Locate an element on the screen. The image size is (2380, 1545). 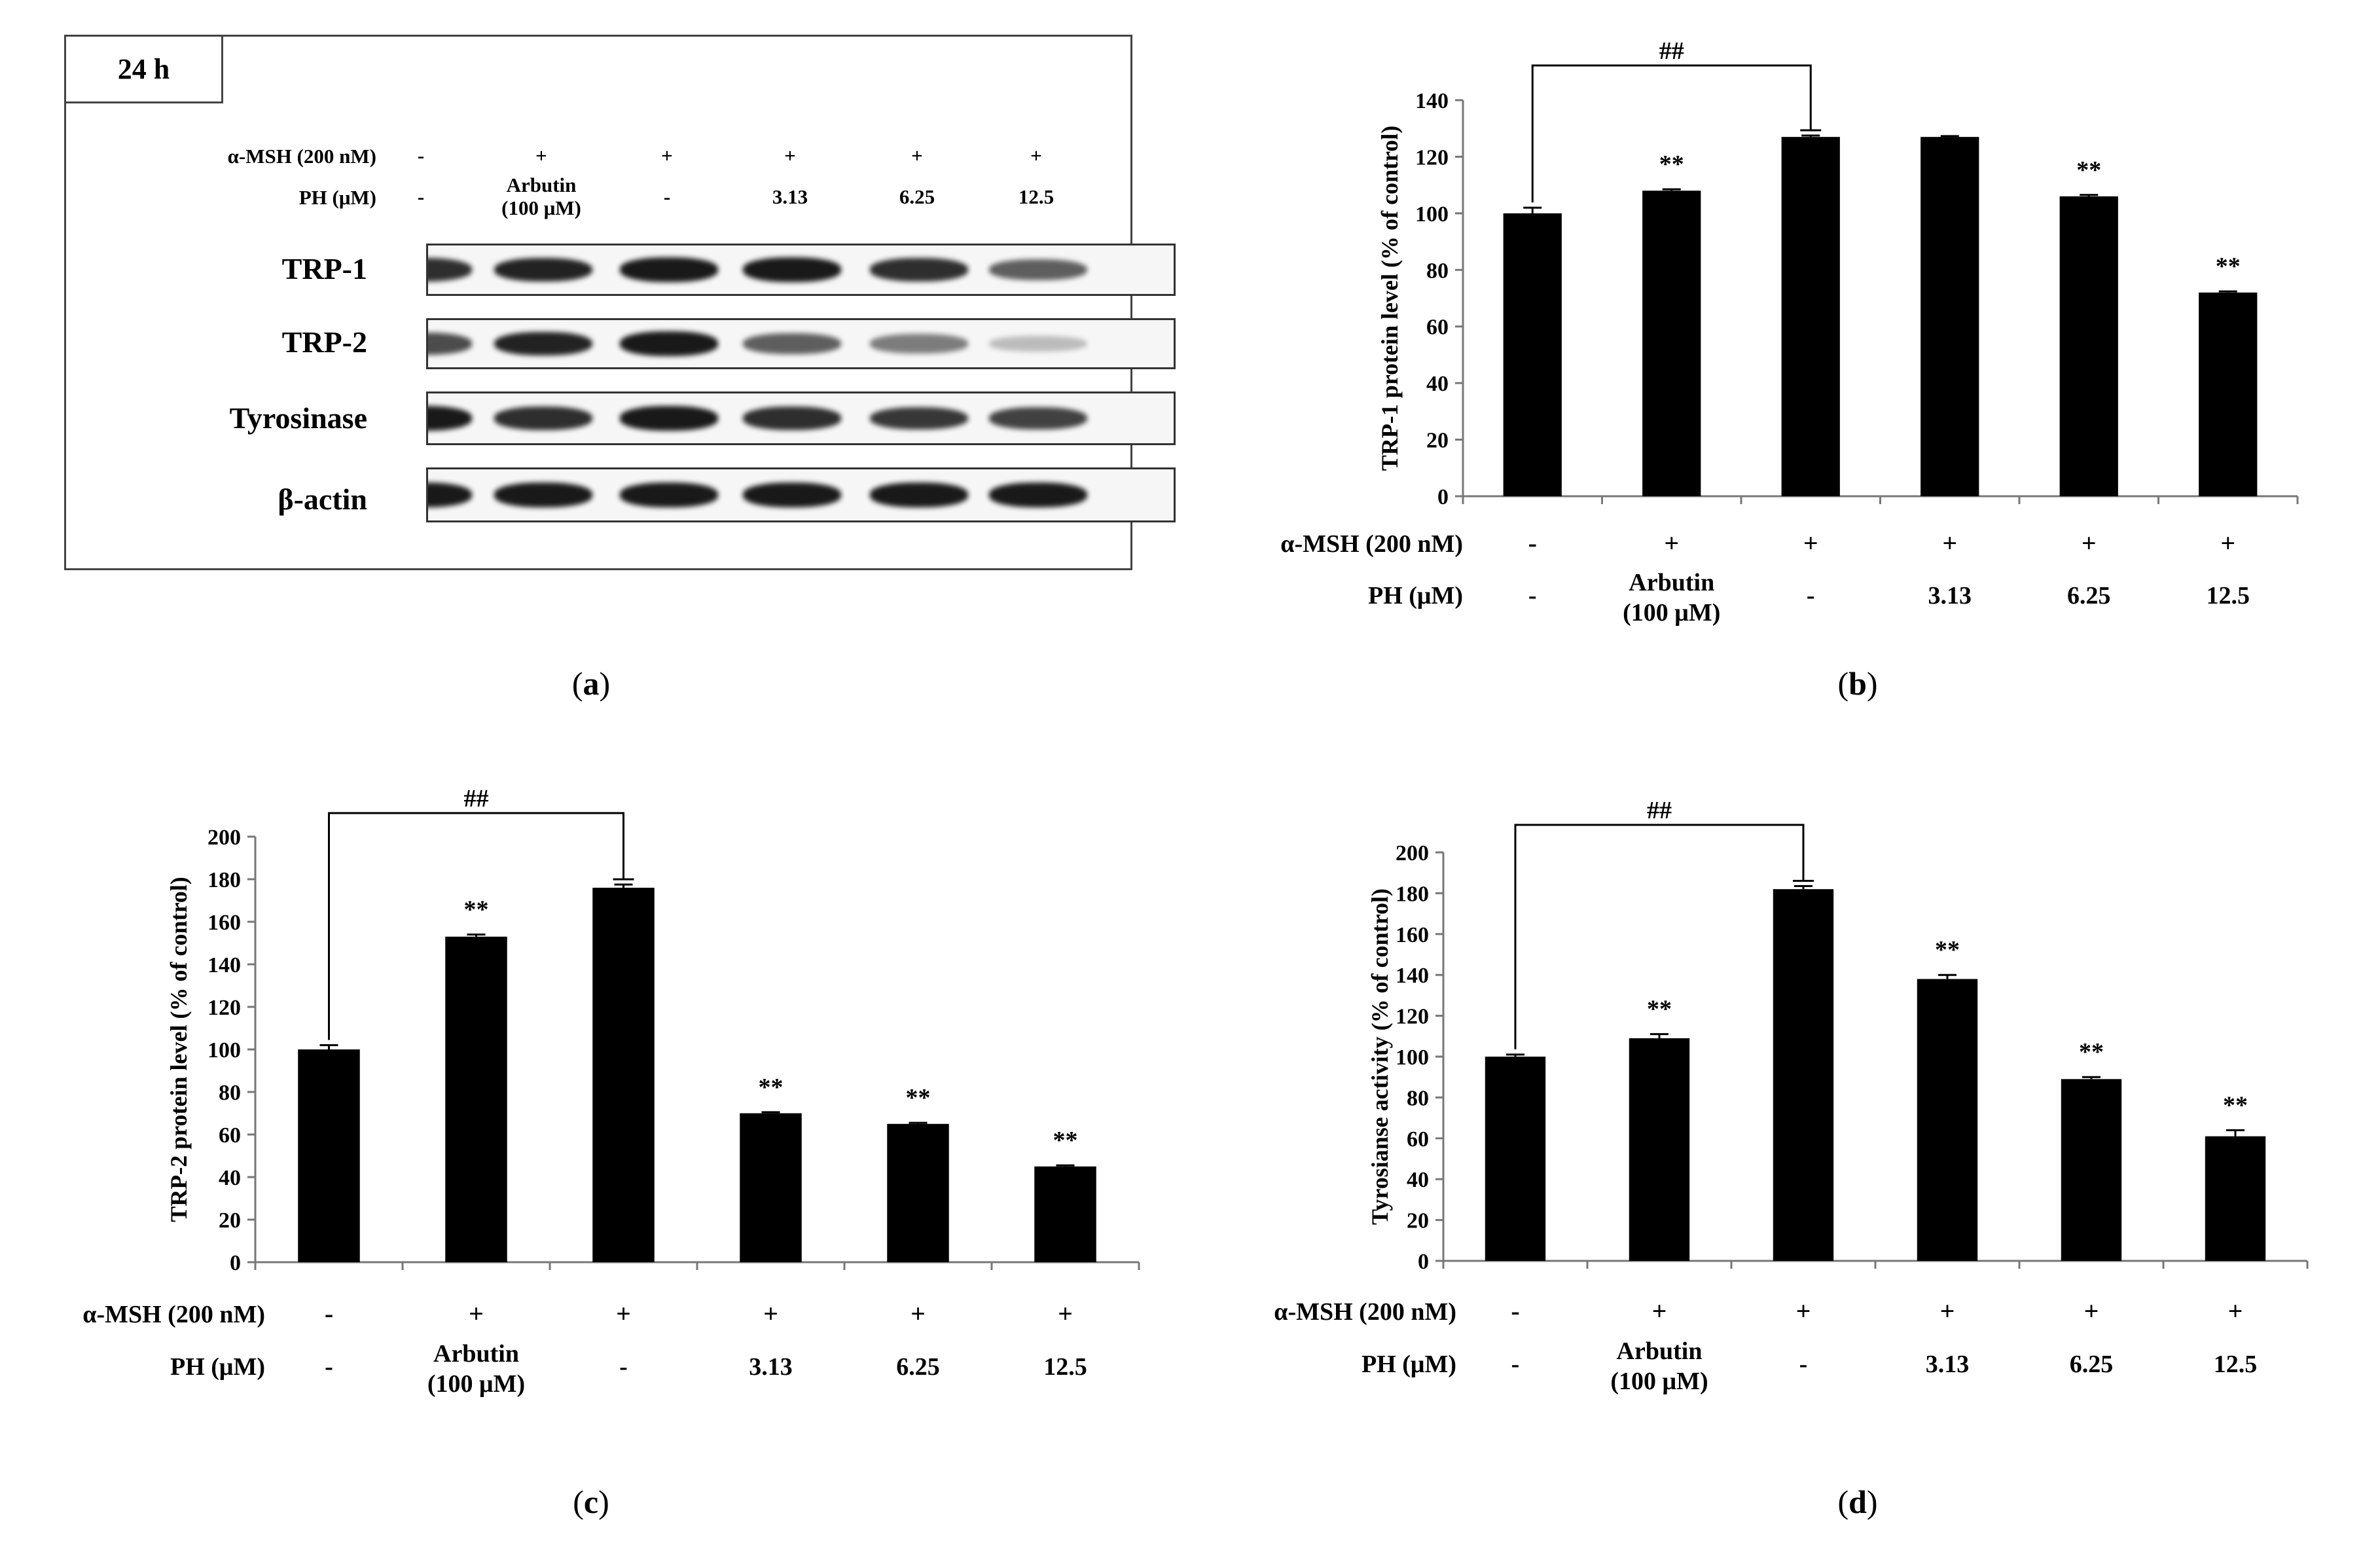
caption-a: (a) is located at coordinates (591, 684).